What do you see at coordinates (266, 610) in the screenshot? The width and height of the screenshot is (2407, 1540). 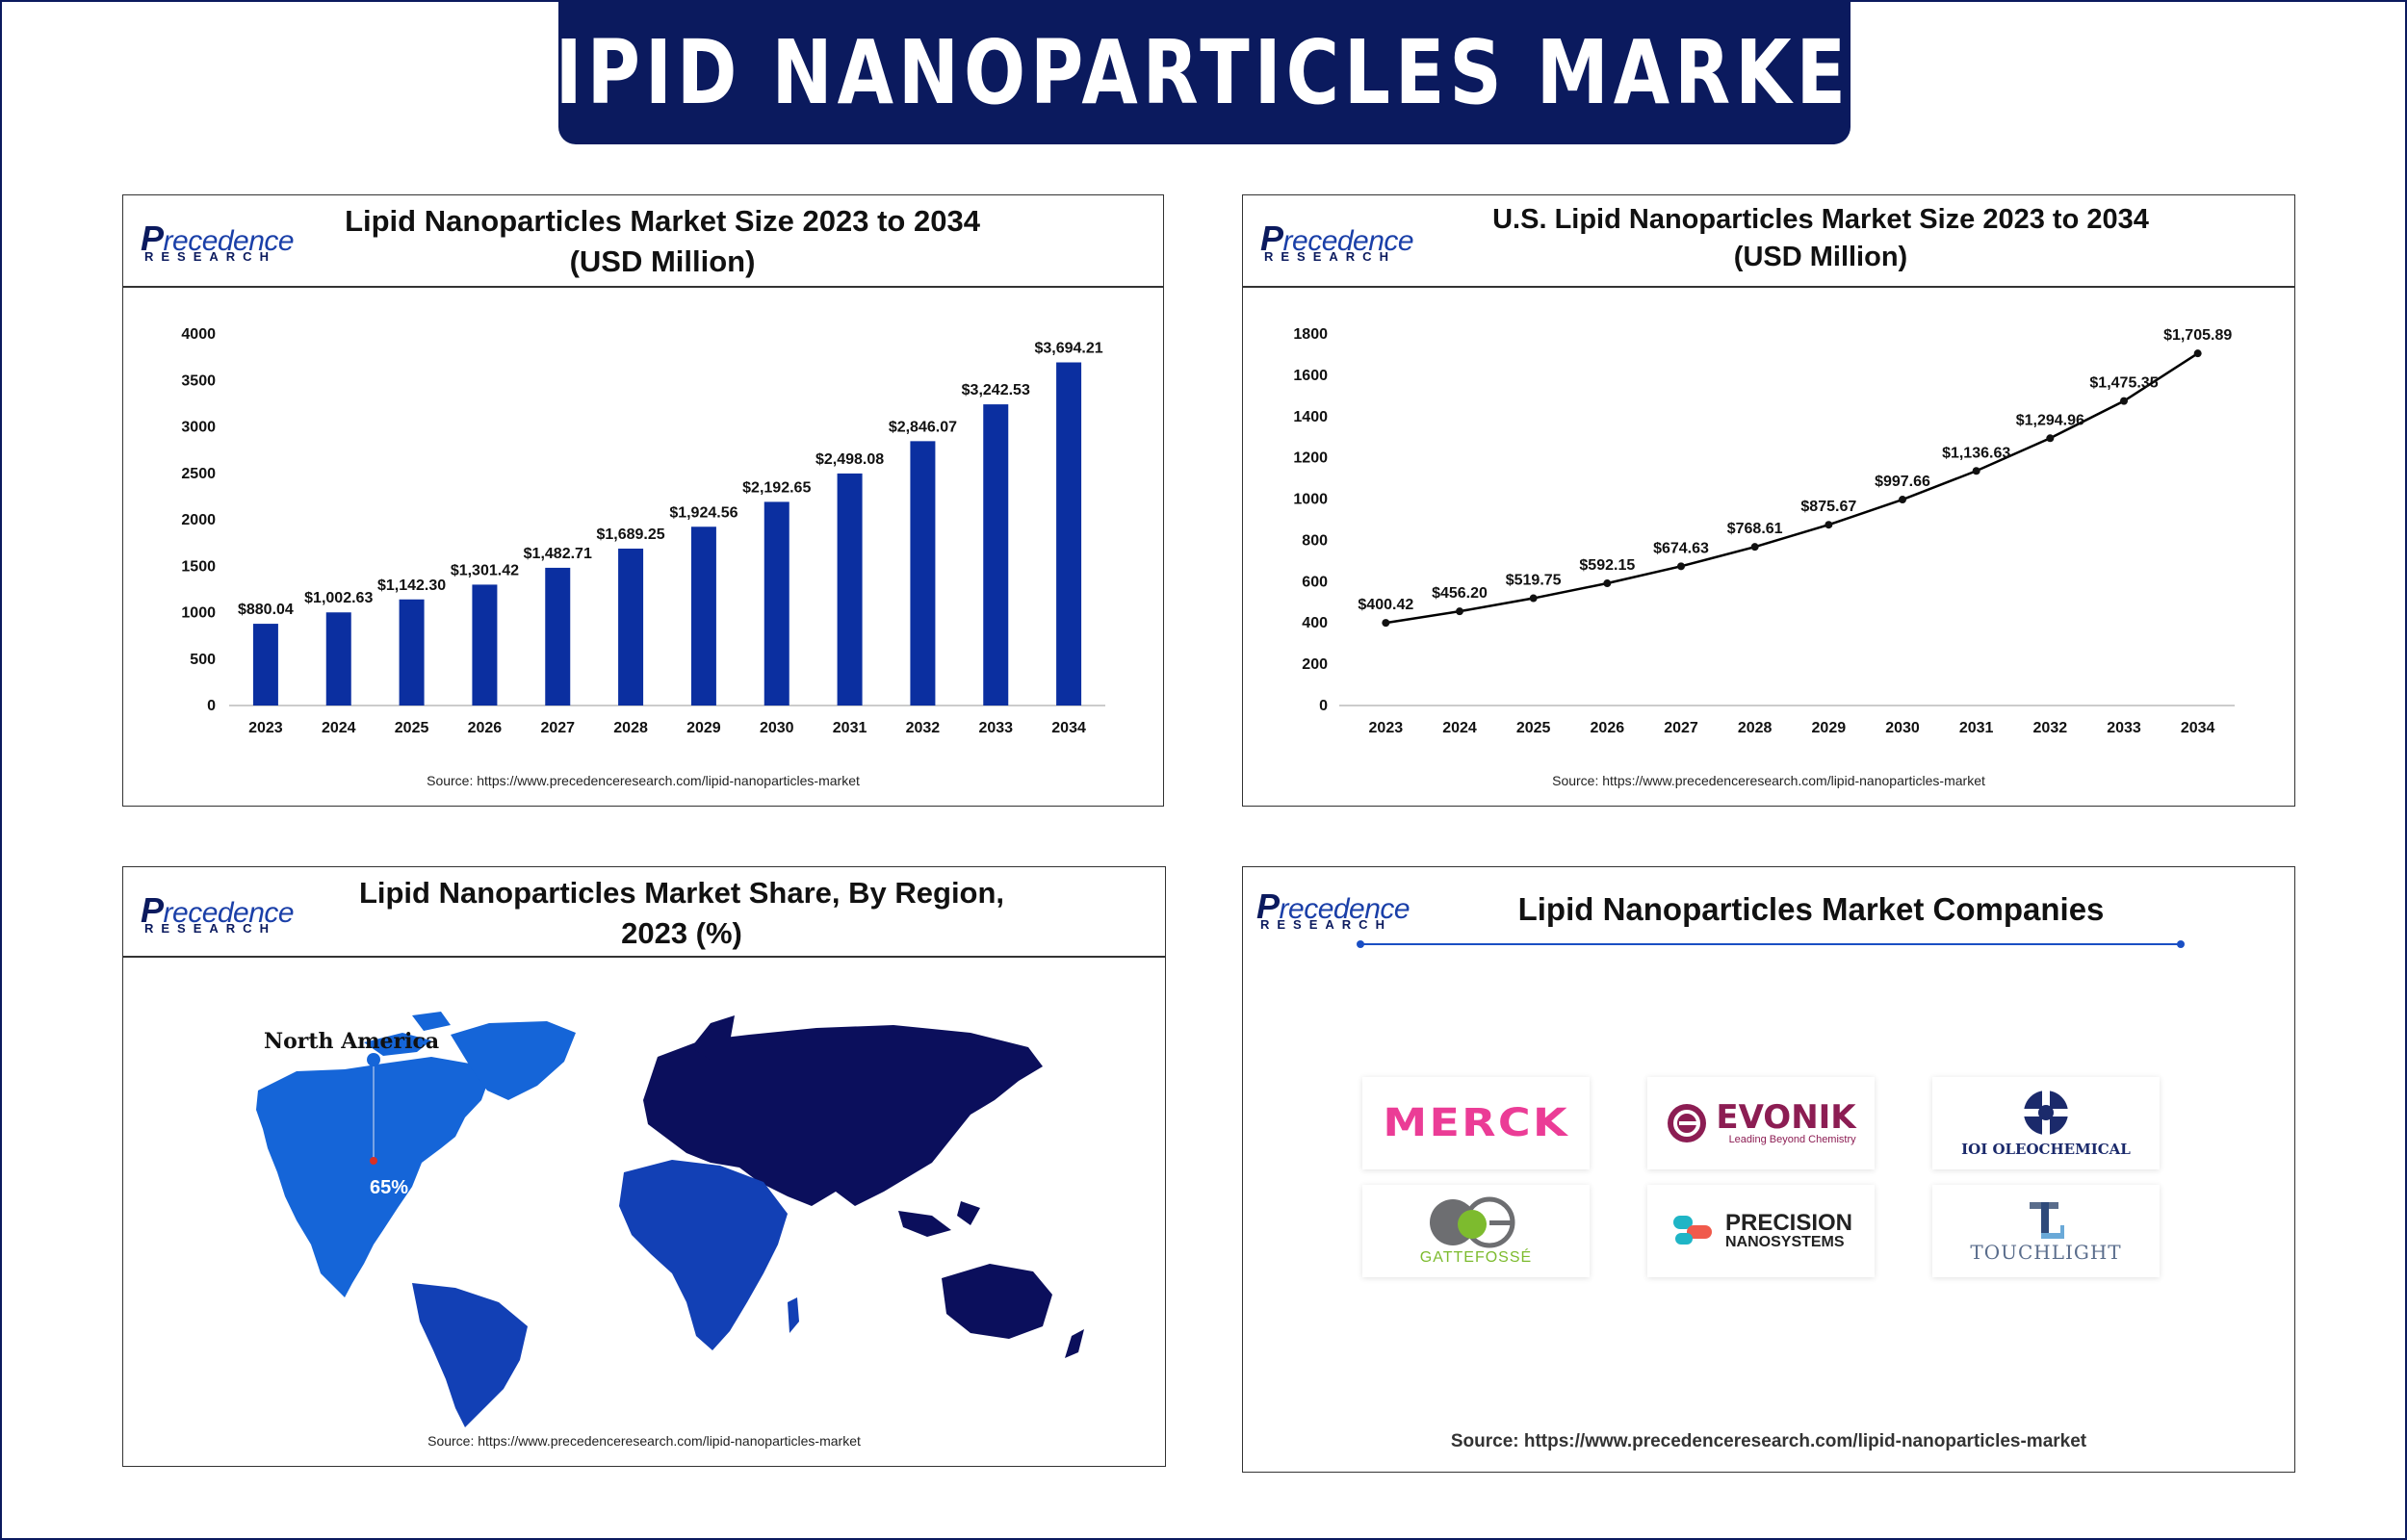 I see `data-label: $880.04` at bounding box center [266, 610].